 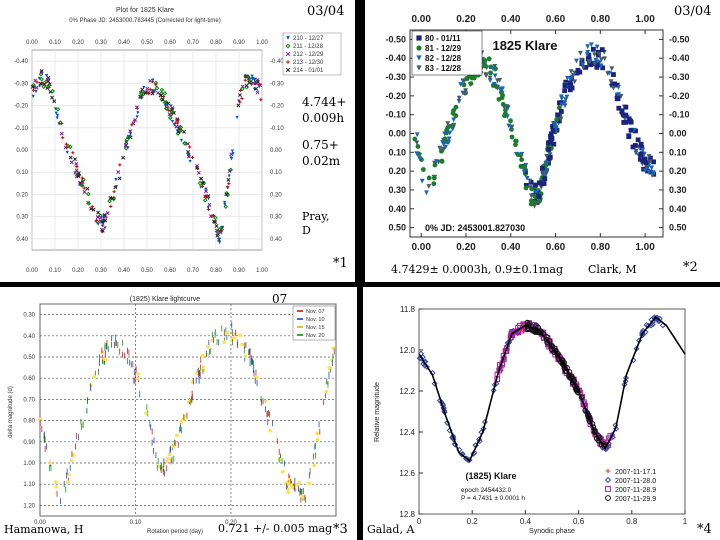 What do you see at coordinates (315, 328) in the screenshot?
I see `legend-label: Nov. 15` at bounding box center [315, 328].